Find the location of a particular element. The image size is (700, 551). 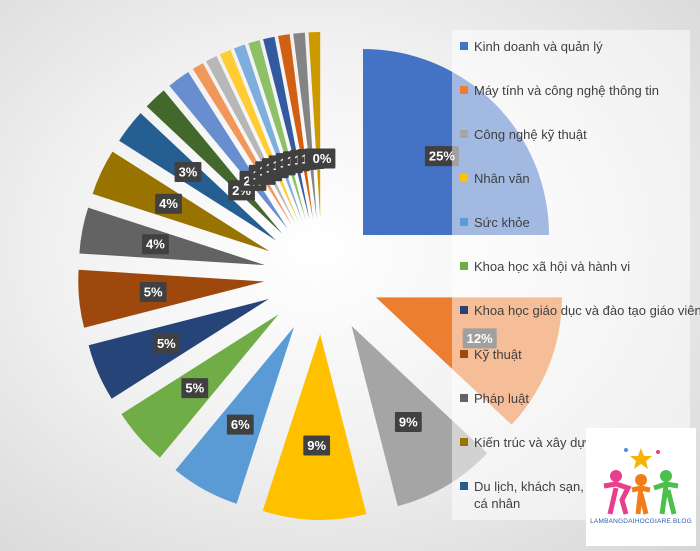

data-label: 3% is located at coordinates (188, 172).